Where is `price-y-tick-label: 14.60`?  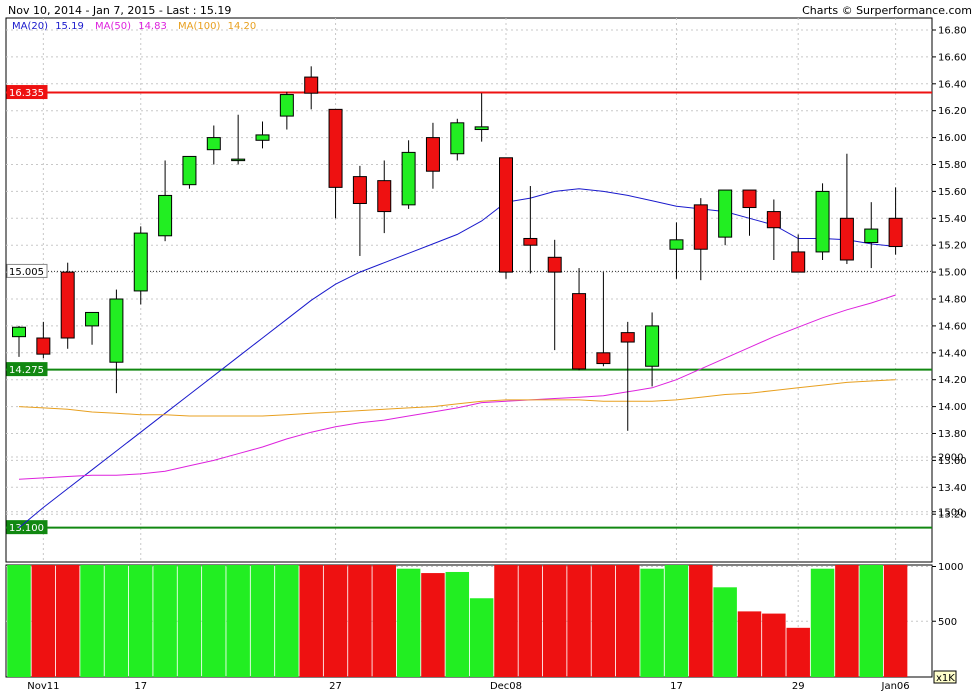
price-y-tick-label: 14.60 is located at coordinates (952, 326).